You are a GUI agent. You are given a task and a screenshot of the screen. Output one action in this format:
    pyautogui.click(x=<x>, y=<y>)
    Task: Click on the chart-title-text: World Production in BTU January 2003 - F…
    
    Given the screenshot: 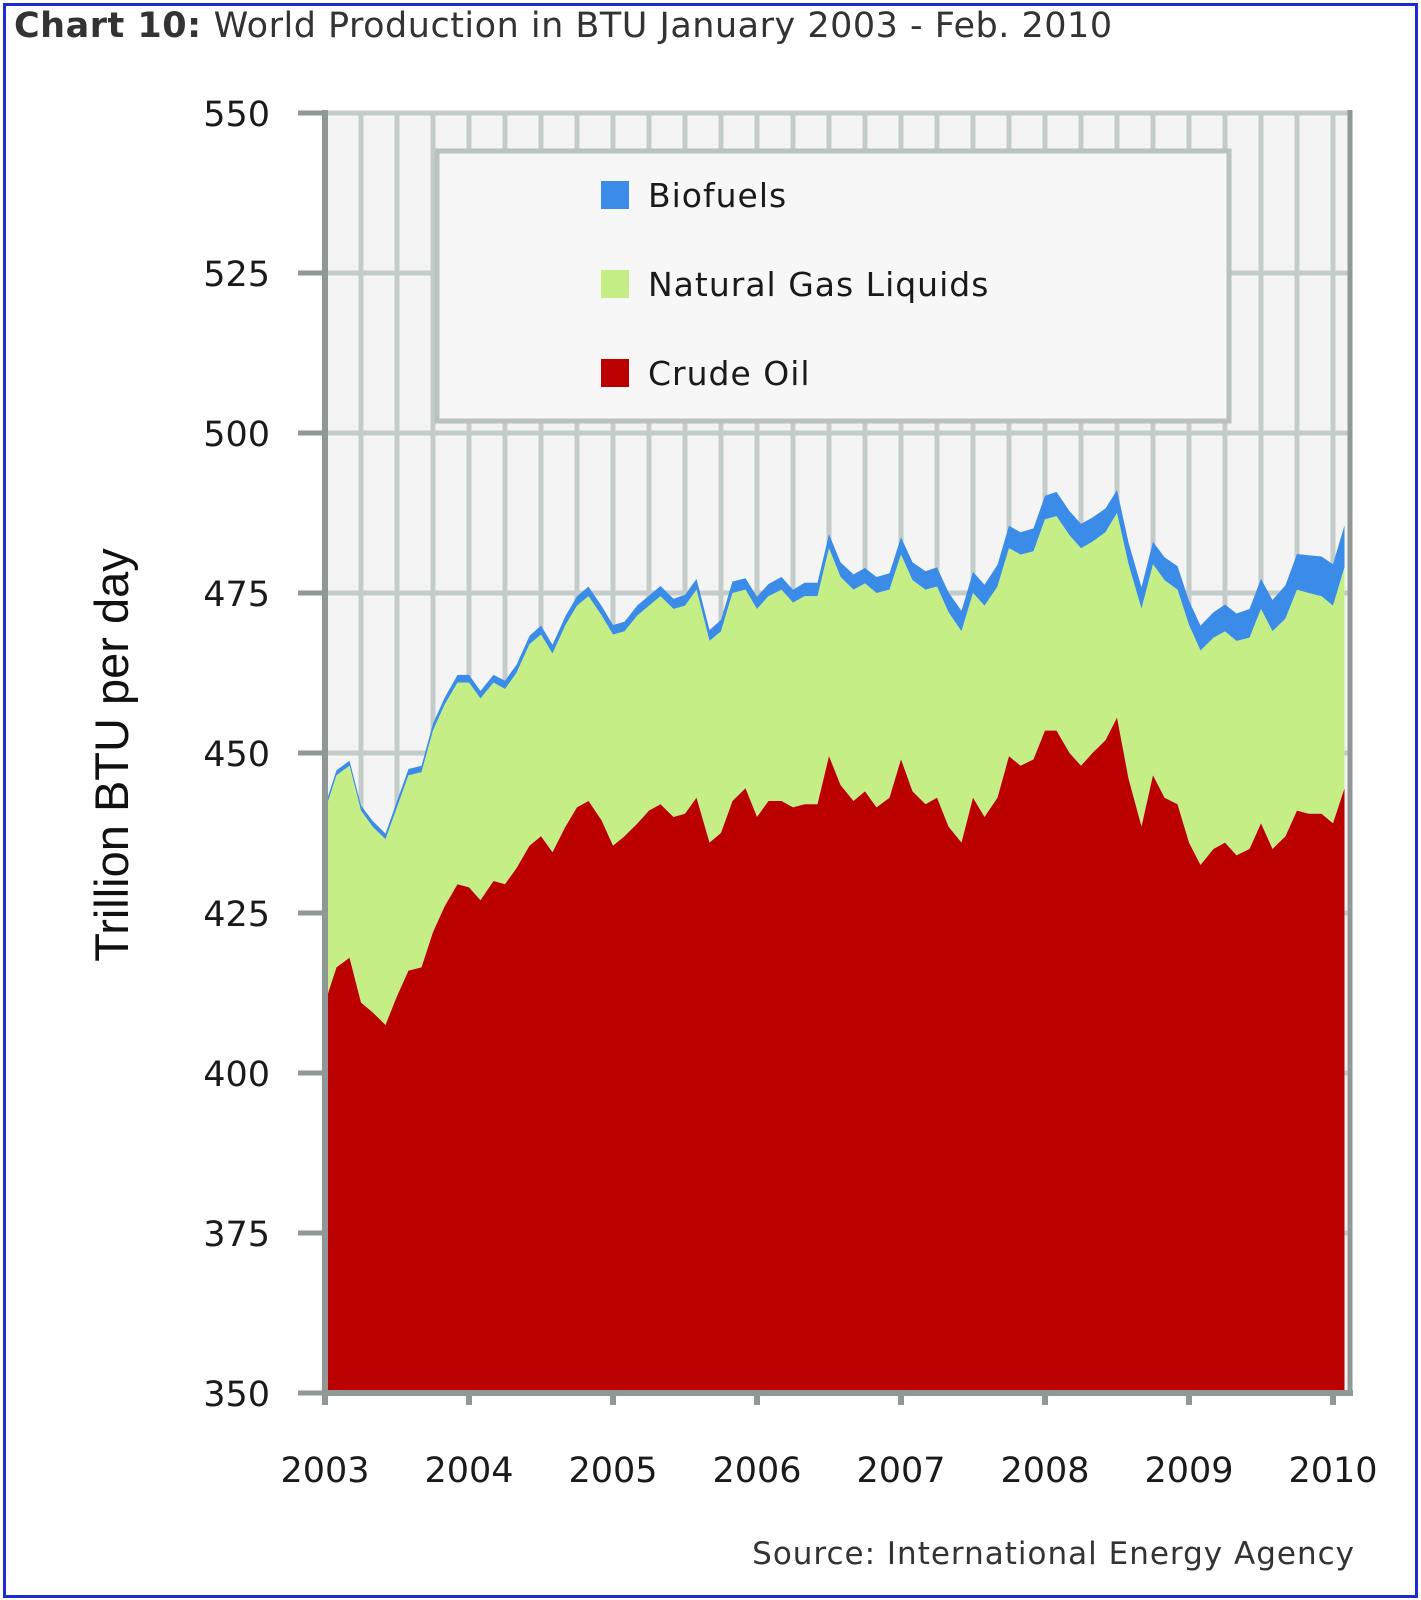 What is the action you would take?
    pyautogui.click(x=663, y=26)
    